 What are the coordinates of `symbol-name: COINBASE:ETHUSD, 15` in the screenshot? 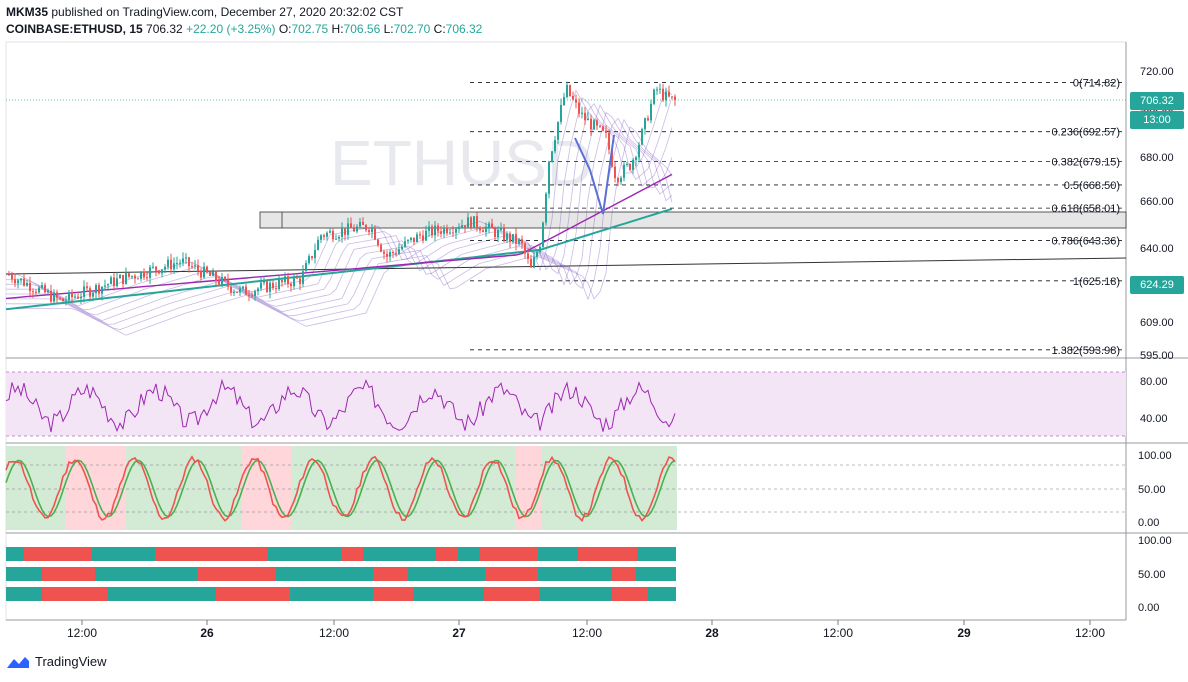 It's located at (74, 29).